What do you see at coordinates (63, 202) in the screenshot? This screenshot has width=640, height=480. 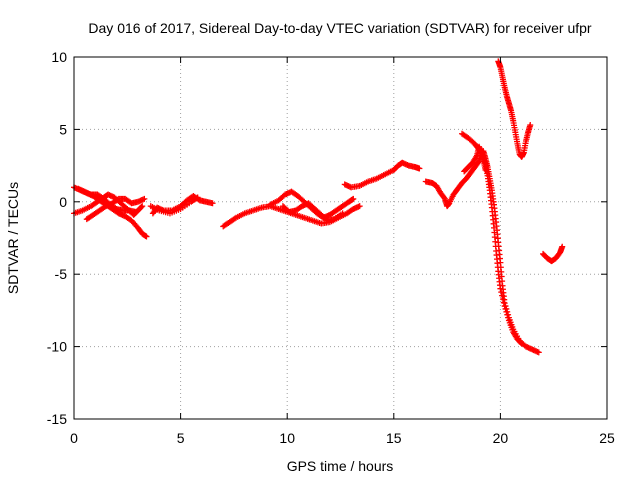 I see `y-tick-label: 0` at bounding box center [63, 202].